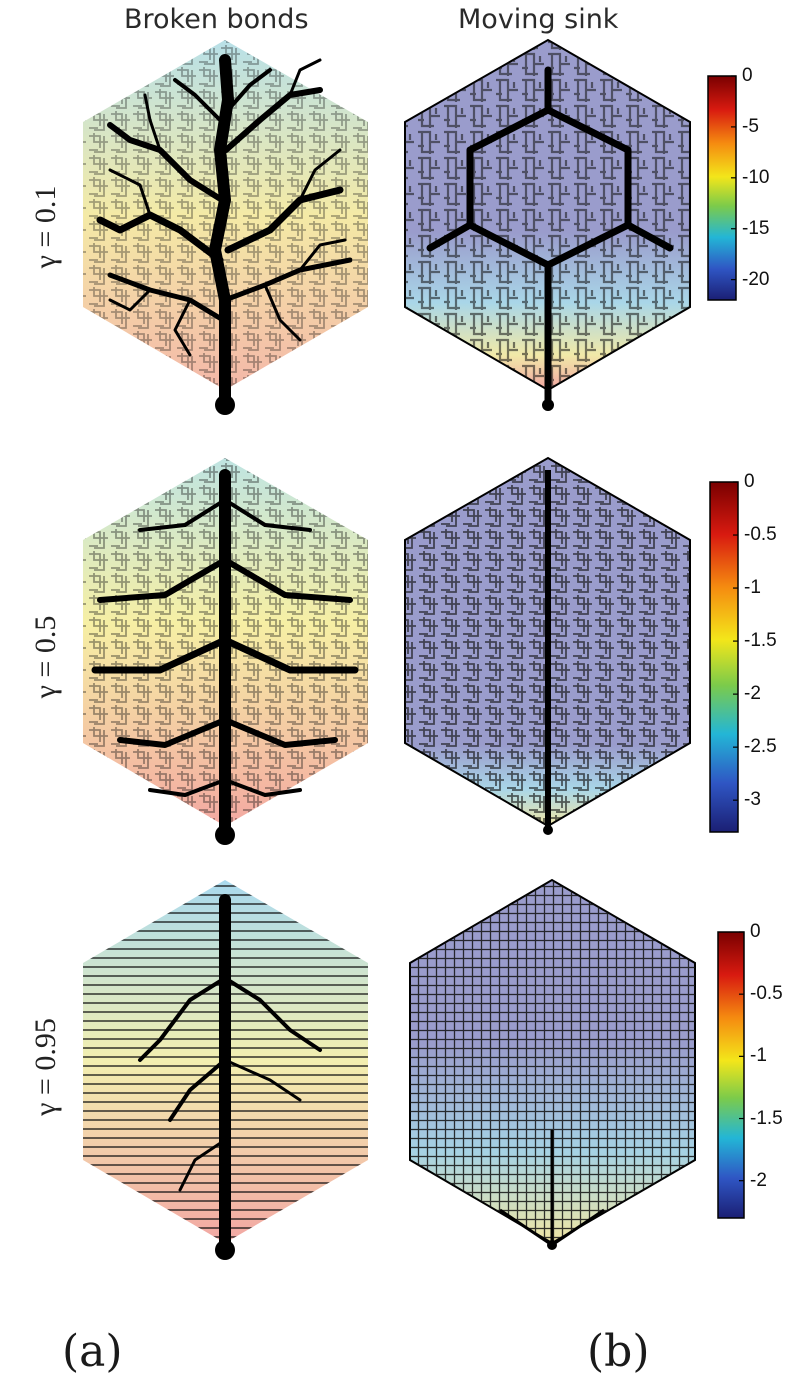 This screenshot has width=788, height=1391. I want to click on colorbar-tick-label: -5, so click(750, 126).